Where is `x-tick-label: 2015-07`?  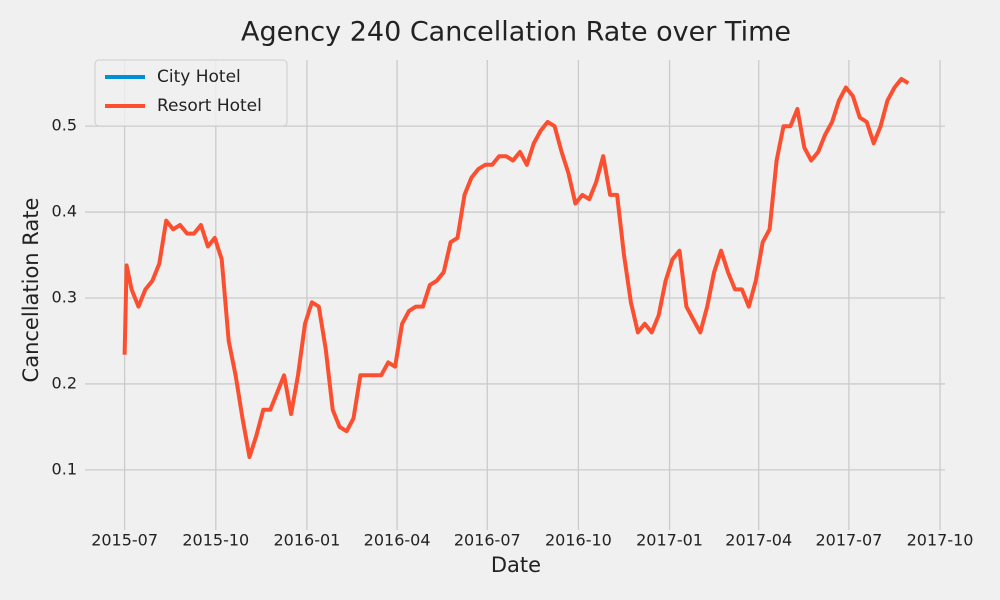 x-tick-label: 2015-07 is located at coordinates (124, 540).